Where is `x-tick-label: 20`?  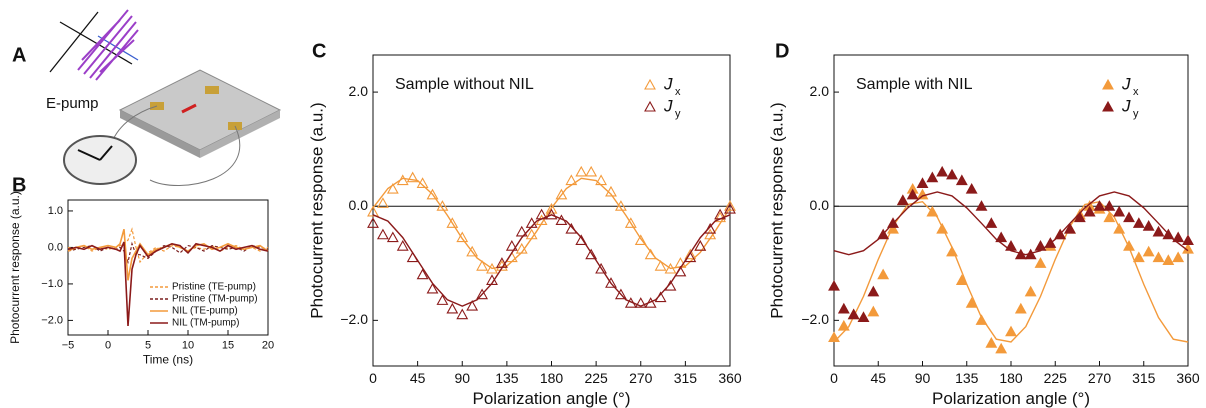
x-tick-label: 20 is located at coordinates (268, 345).